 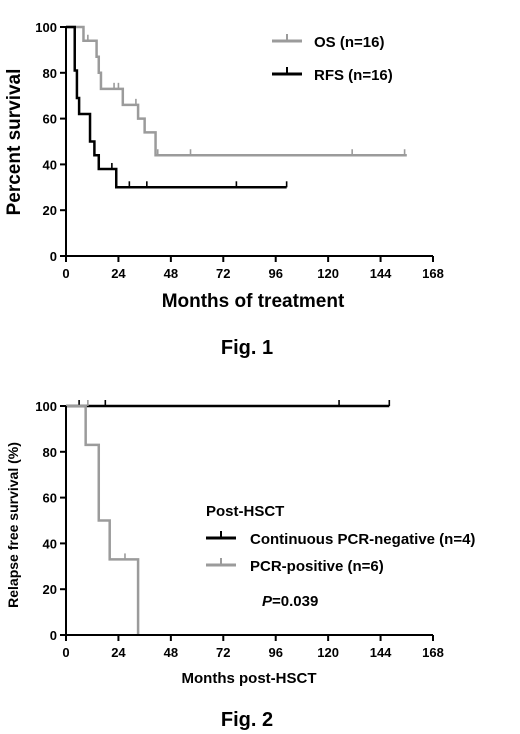 What do you see at coordinates (295, 601) in the screenshot?
I see `p-value-number: =0.039` at bounding box center [295, 601].